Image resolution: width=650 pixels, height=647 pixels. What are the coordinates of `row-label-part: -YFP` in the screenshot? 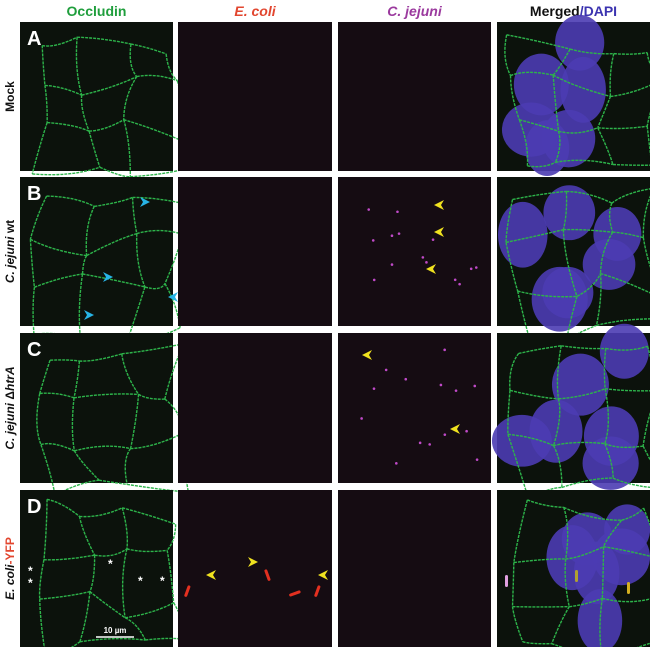 It's located at (10, 550).